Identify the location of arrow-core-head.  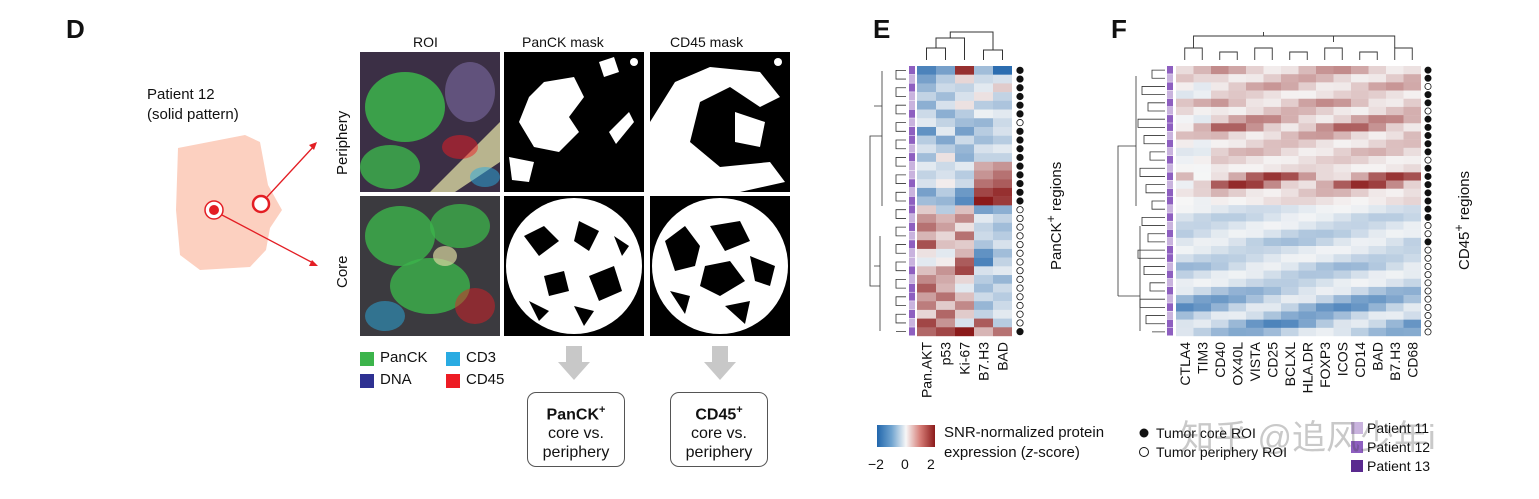
(313, 263).